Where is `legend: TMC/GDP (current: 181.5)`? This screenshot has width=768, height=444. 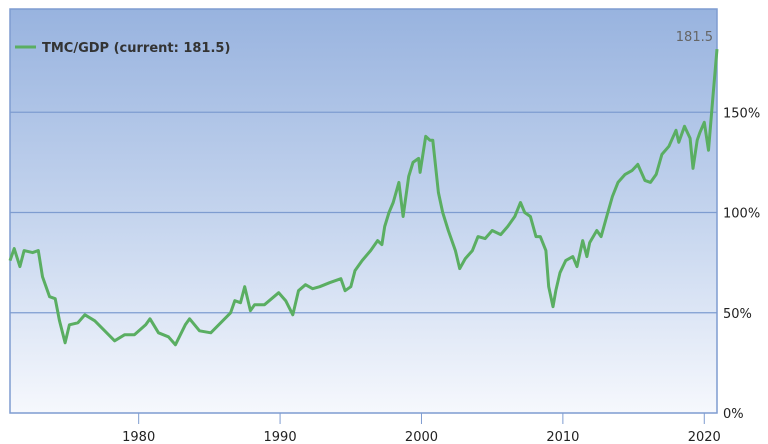
legend: TMC/GDP (current: 181.5) is located at coordinates (122, 48).